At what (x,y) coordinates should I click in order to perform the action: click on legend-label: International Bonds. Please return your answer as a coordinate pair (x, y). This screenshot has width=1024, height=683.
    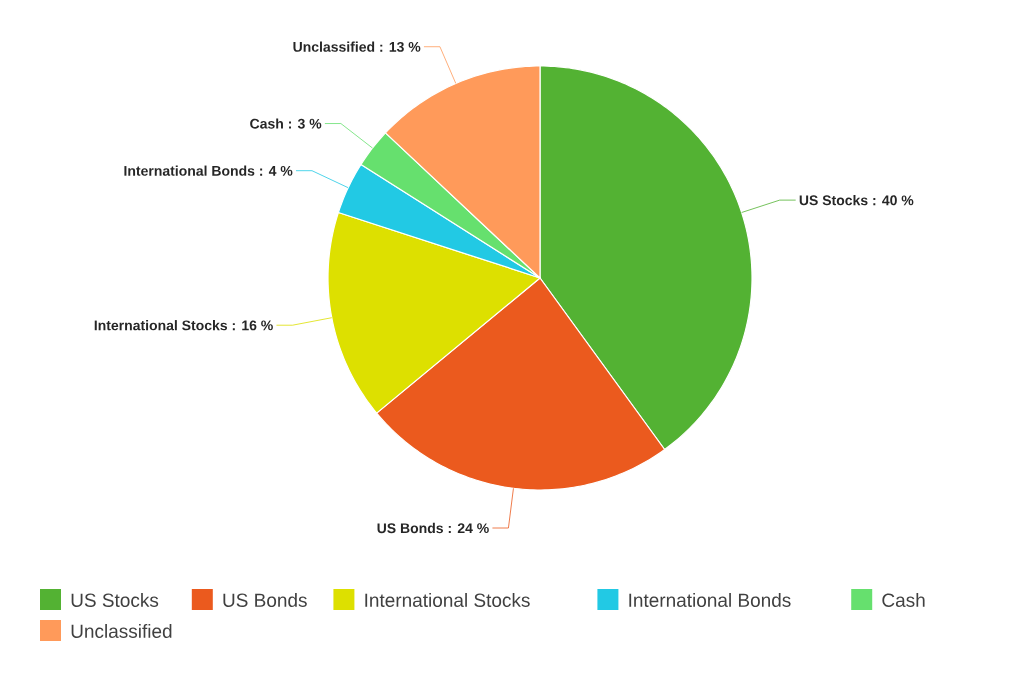
    Looking at the image, I should click on (710, 600).